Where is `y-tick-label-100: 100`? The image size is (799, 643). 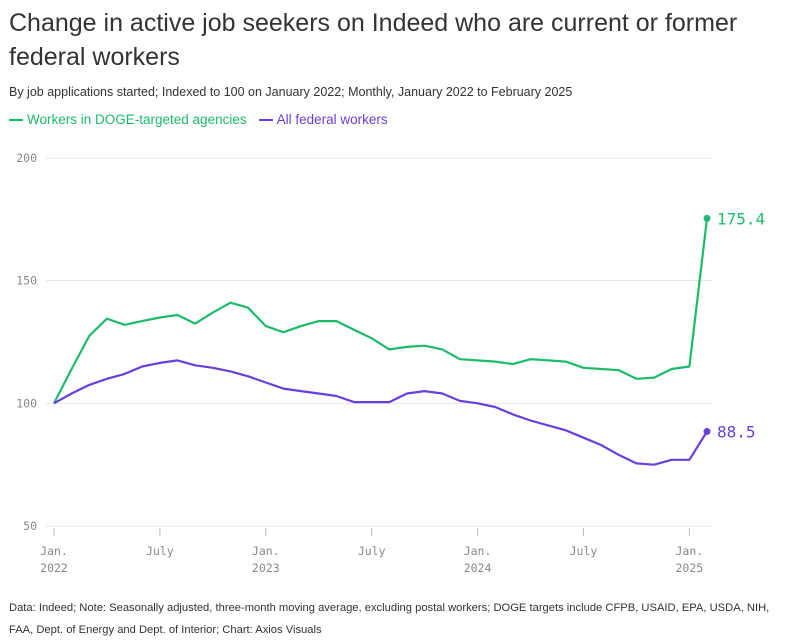 y-tick-label-100: 100 is located at coordinates (26, 403).